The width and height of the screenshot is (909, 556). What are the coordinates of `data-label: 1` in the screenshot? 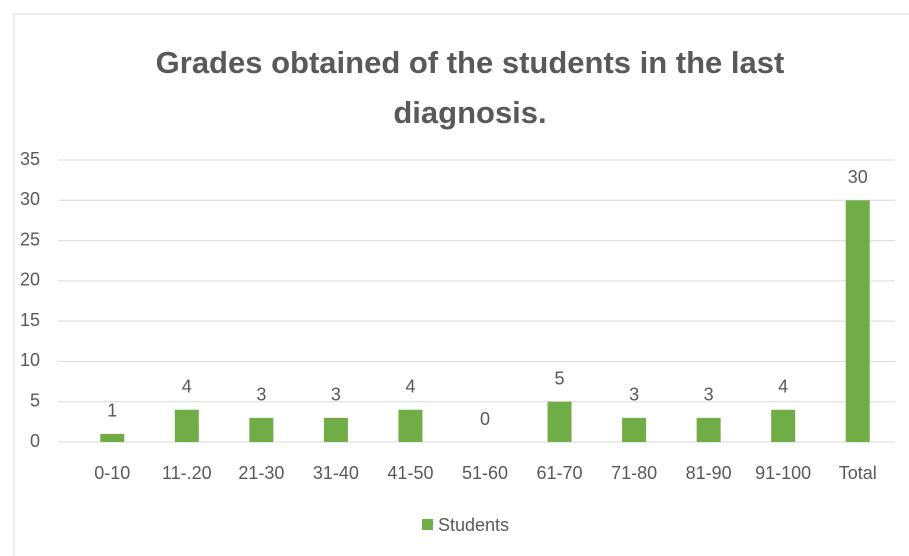 It's located at (112, 411).